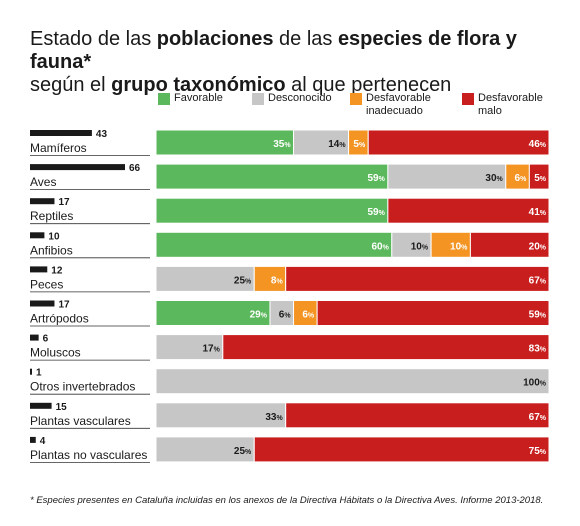  I want to click on count-label-peces: 12, so click(57, 270).